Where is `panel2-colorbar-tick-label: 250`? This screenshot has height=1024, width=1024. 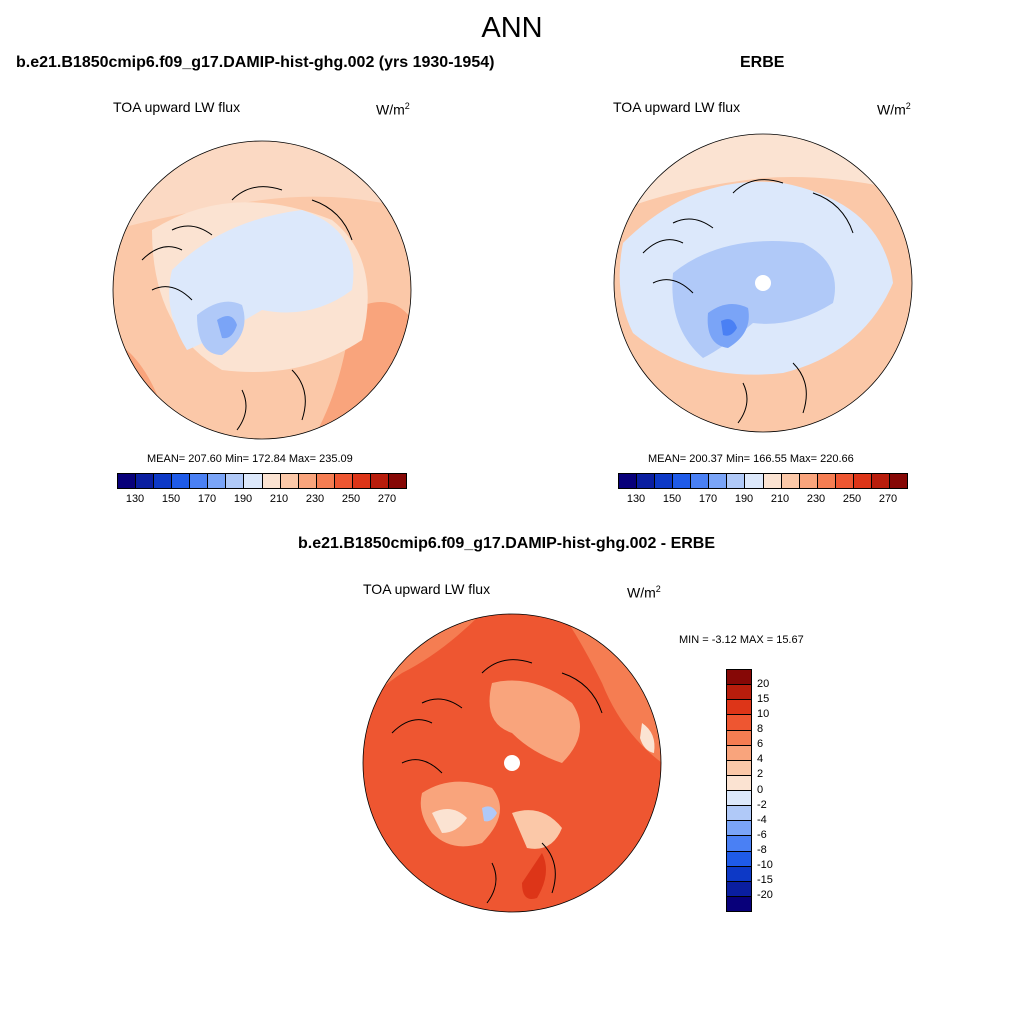
panel2-colorbar-tick-label: 250 is located at coordinates (852, 499).